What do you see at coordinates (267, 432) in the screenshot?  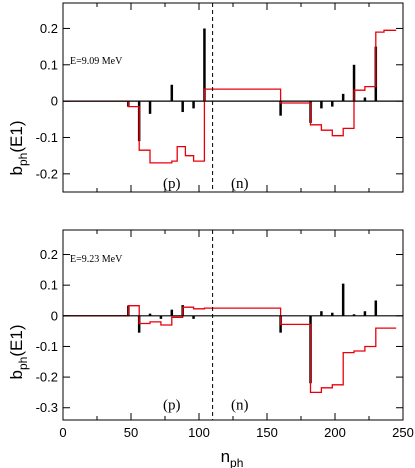 I see `lower-xtick-label: 150` at bounding box center [267, 432].